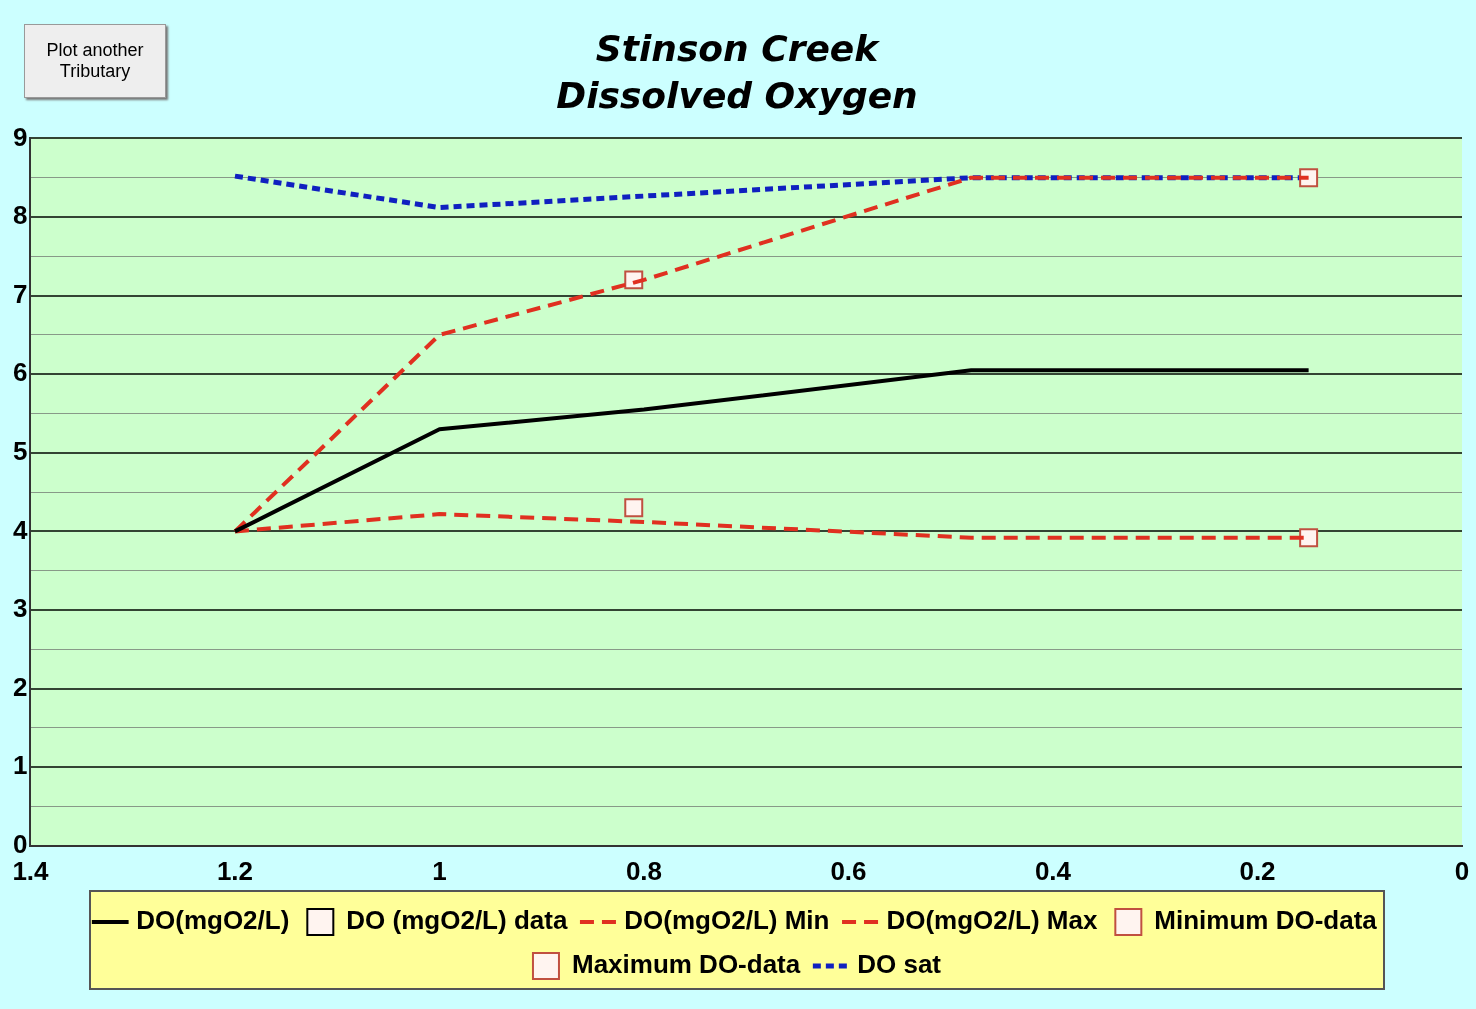 The height and width of the screenshot is (1009, 1476). What do you see at coordinates (439, 870) in the screenshot?
I see `x-tick-label: 1` at bounding box center [439, 870].